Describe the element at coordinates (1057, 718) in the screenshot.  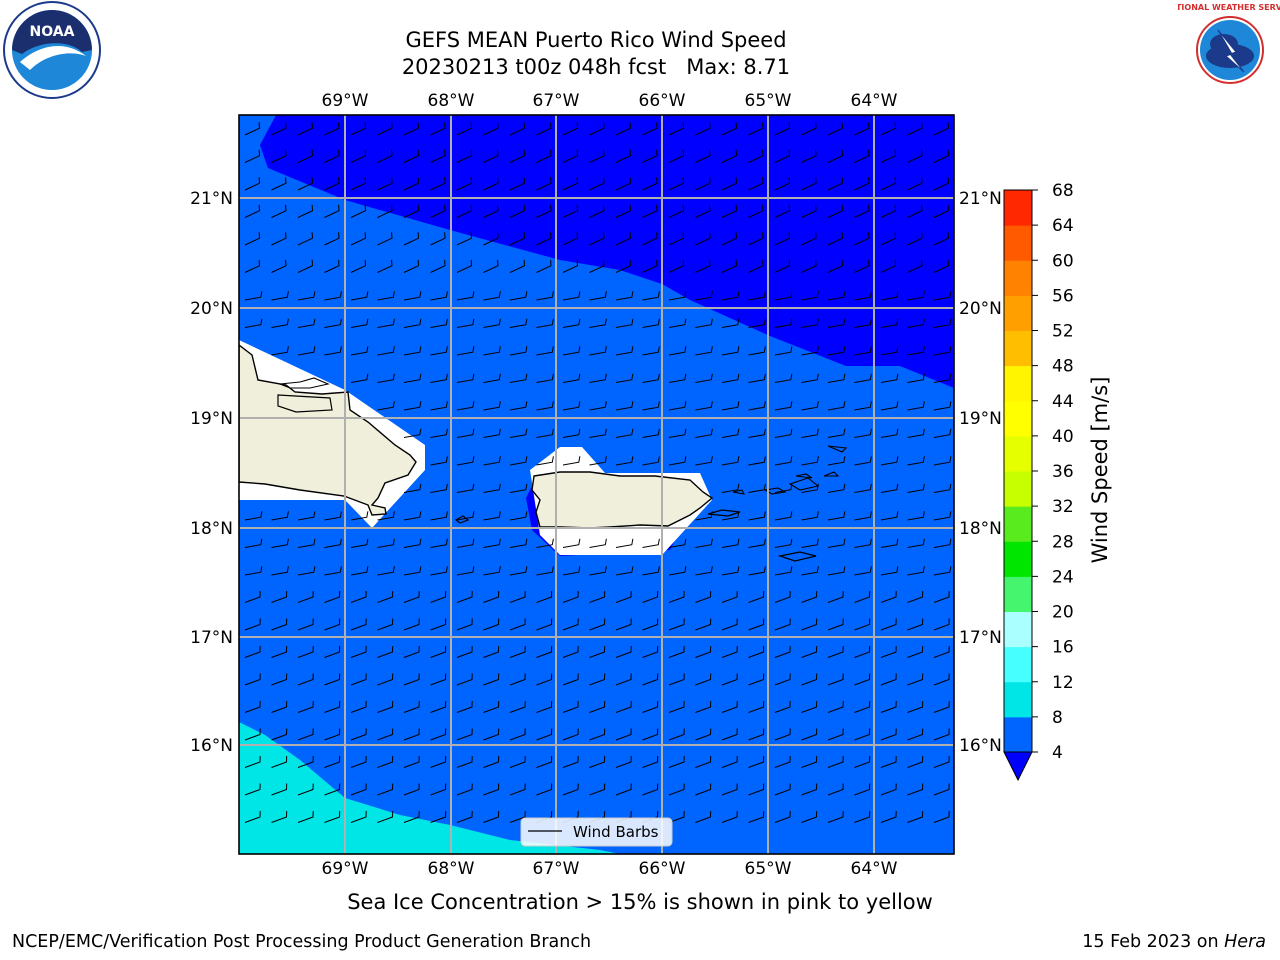
I see `colorbar-tick-label: 8` at that location.